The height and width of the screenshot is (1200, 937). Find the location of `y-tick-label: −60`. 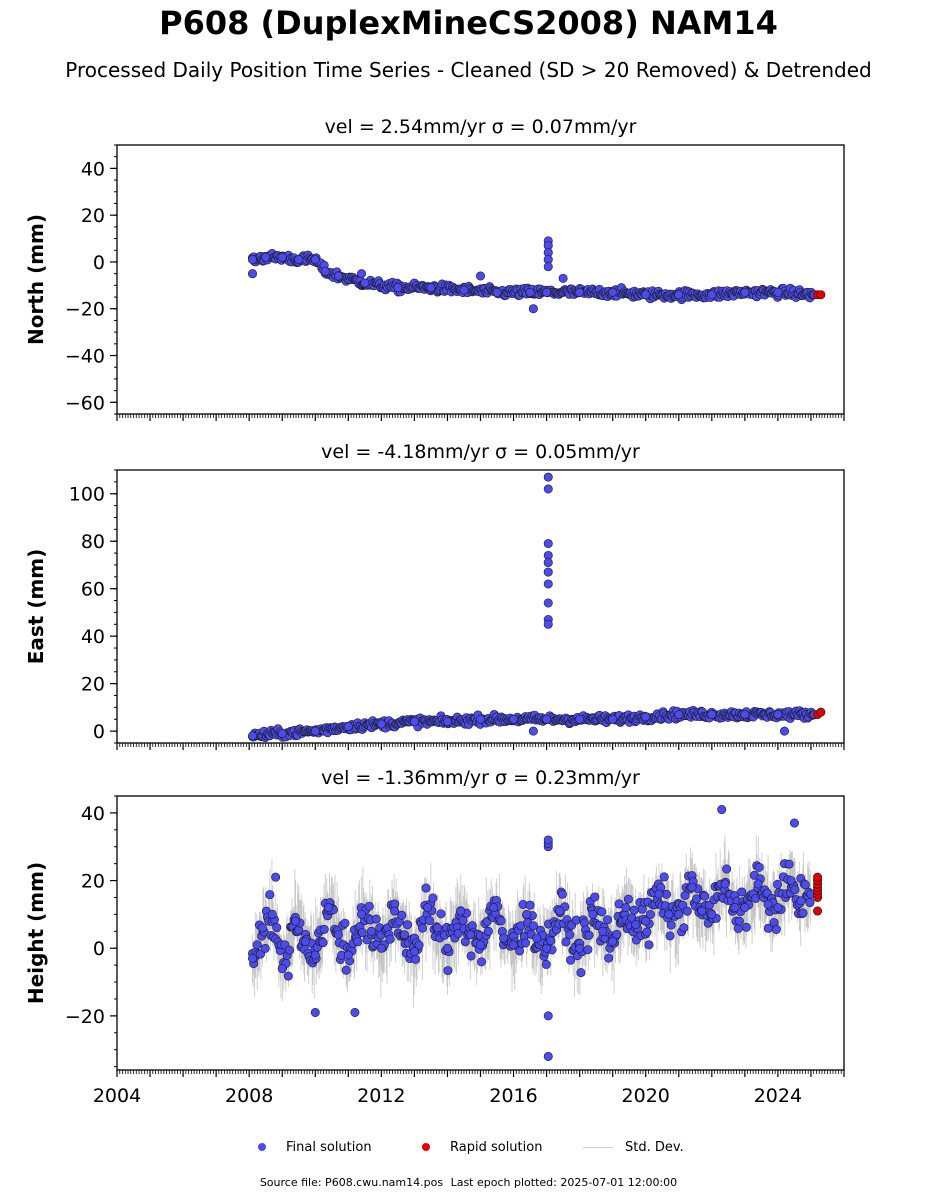

y-tick-label: −60 is located at coordinates (85, 403).